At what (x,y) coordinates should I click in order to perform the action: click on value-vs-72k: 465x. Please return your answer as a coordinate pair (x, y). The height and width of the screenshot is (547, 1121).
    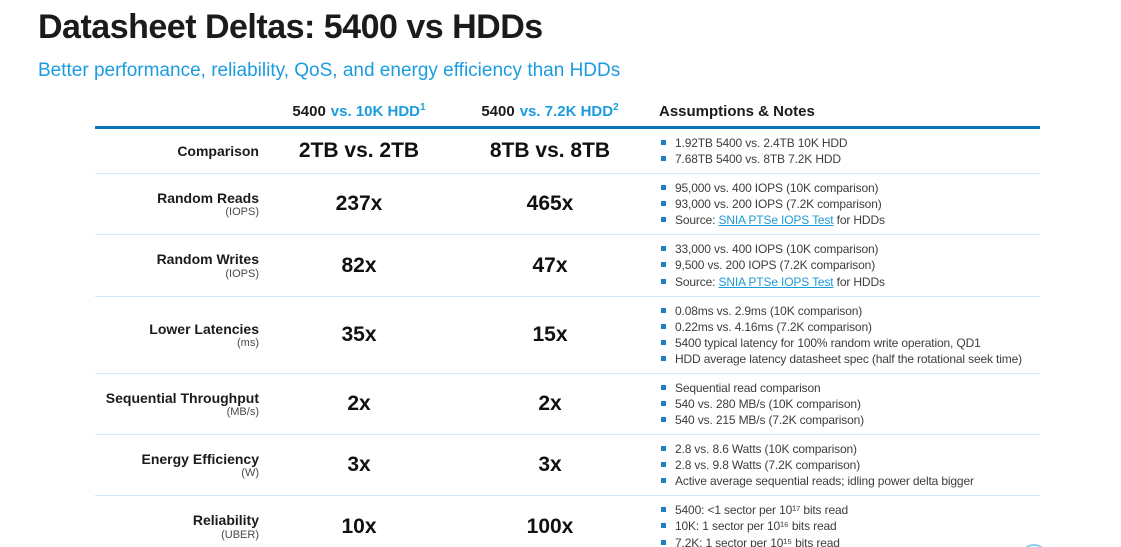
    Looking at the image, I should click on (550, 204).